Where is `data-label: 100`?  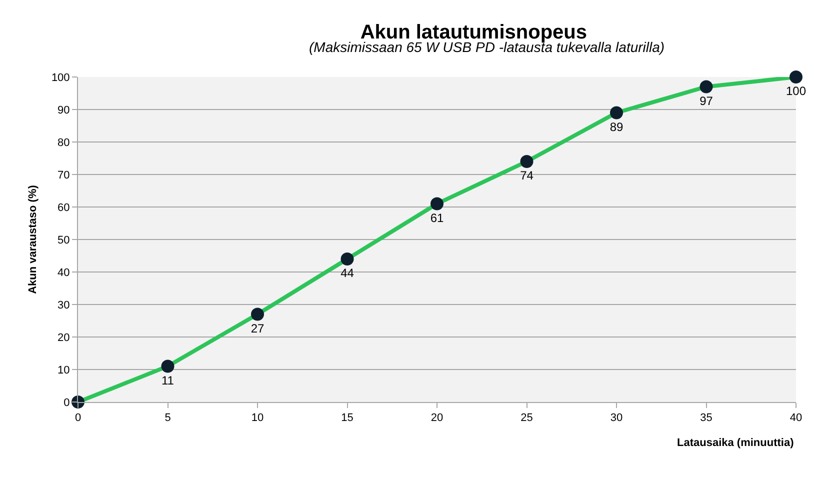
data-label: 100 is located at coordinates (796, 91).